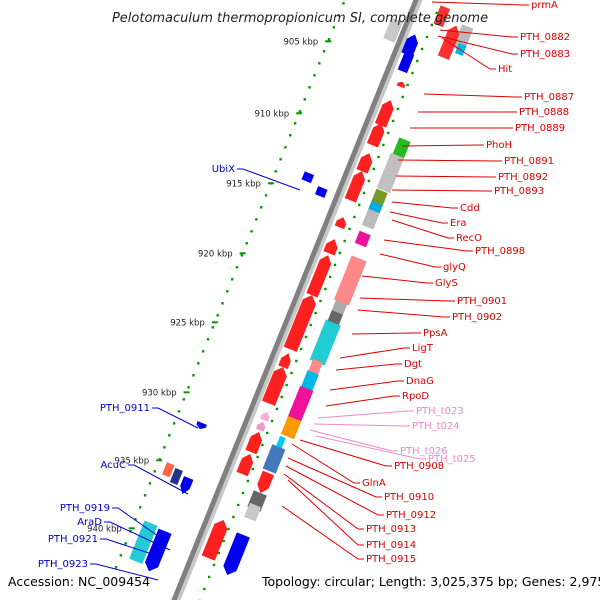  What do you see at coordinates (482, 301) in the screenshot?
I see `gene-label: PTH_0901` at bounding box center [482, 301].